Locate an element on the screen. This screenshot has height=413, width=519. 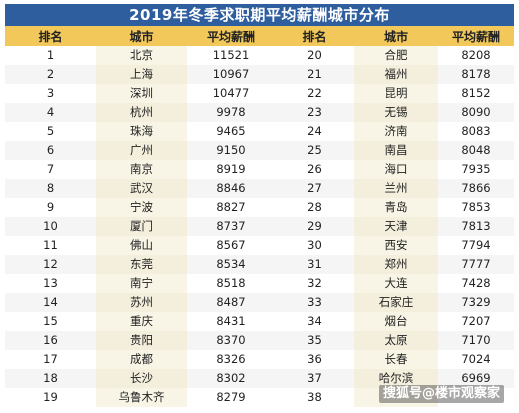
rank-cell: 13 is located at coordinates (50, 283).